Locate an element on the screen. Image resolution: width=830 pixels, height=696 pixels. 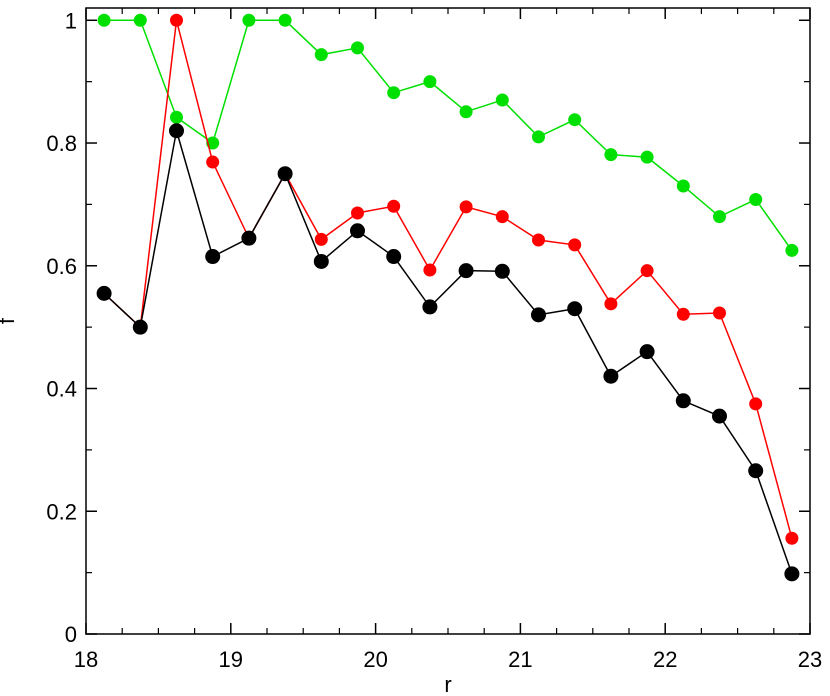
y-tick-label: 0.4 is located at coordinates (61, 389).